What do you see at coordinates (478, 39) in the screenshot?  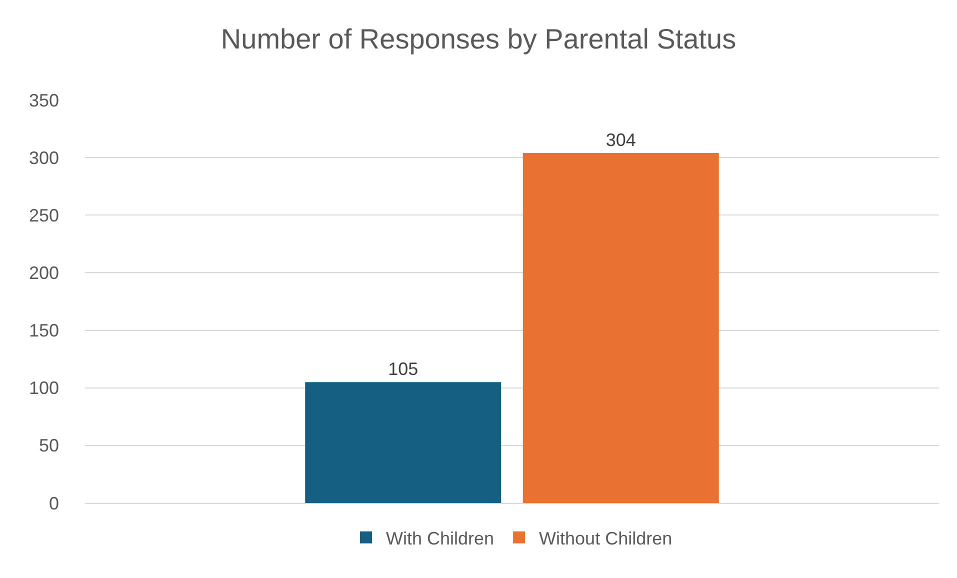 I see `chart-title: Number of Responses by Parental Status` at bounding box center [478, 39].